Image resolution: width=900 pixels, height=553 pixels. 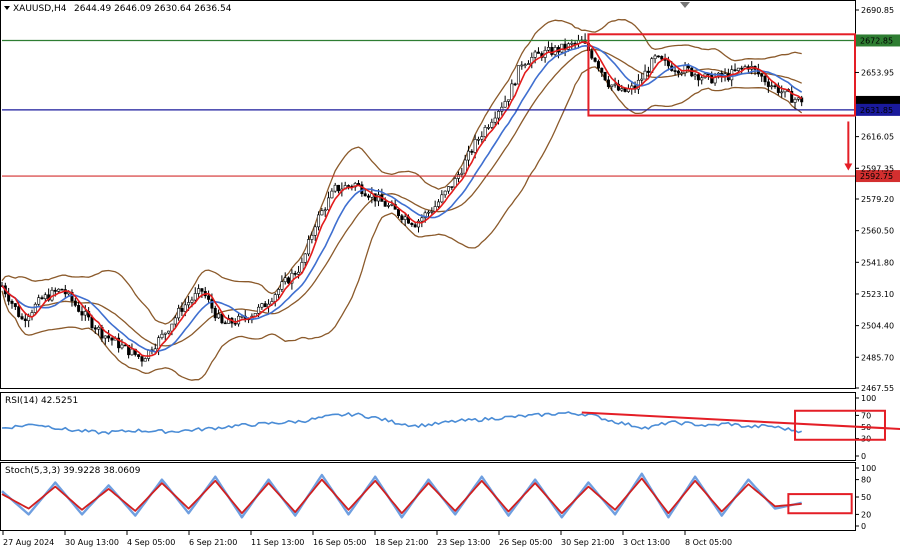 I want to click on stoch-highlight-box, so click(x=820, y=504).